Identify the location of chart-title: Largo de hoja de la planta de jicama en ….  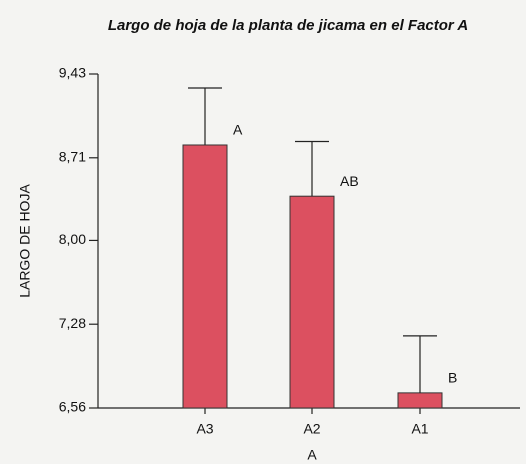
(288, 25).